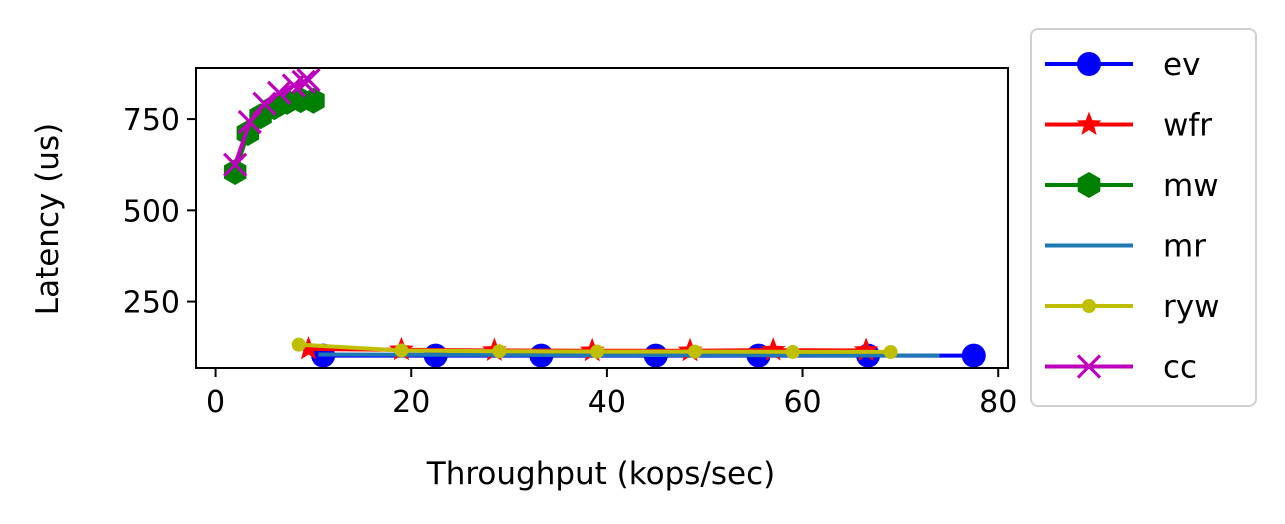 Image resolution: width=1285 pixels, height=524 pixels. I want to click on series-mw, so click(274, 136).